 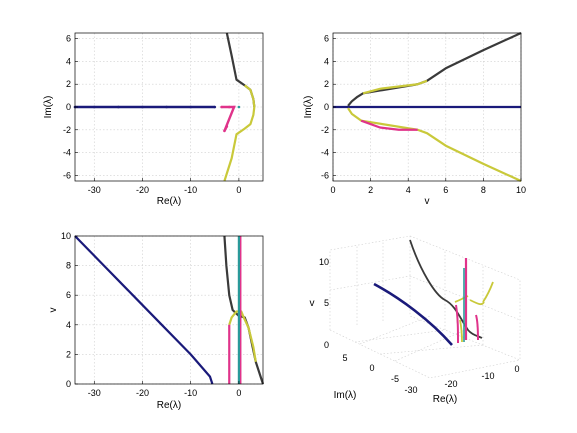 I want to click on x-tick-label: 6, so click(x=445, y=190).